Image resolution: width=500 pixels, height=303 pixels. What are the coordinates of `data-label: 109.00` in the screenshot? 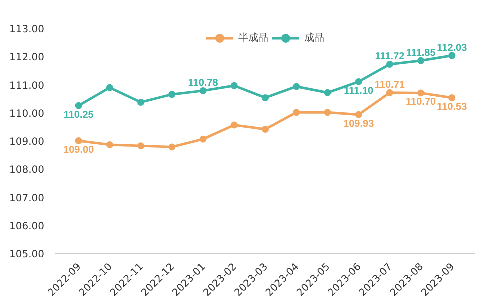 It's located at (79, 150).